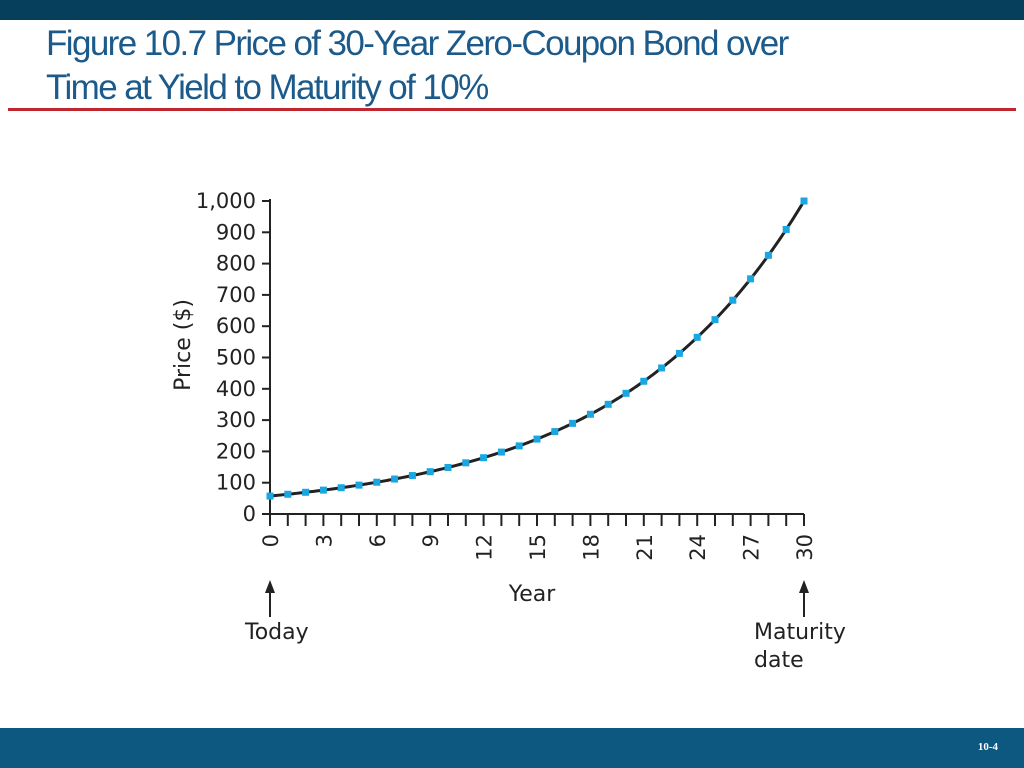  Describe the element at coordinates (249, 514) in the screenshot. I see `y-tick-label: 0` at that location.